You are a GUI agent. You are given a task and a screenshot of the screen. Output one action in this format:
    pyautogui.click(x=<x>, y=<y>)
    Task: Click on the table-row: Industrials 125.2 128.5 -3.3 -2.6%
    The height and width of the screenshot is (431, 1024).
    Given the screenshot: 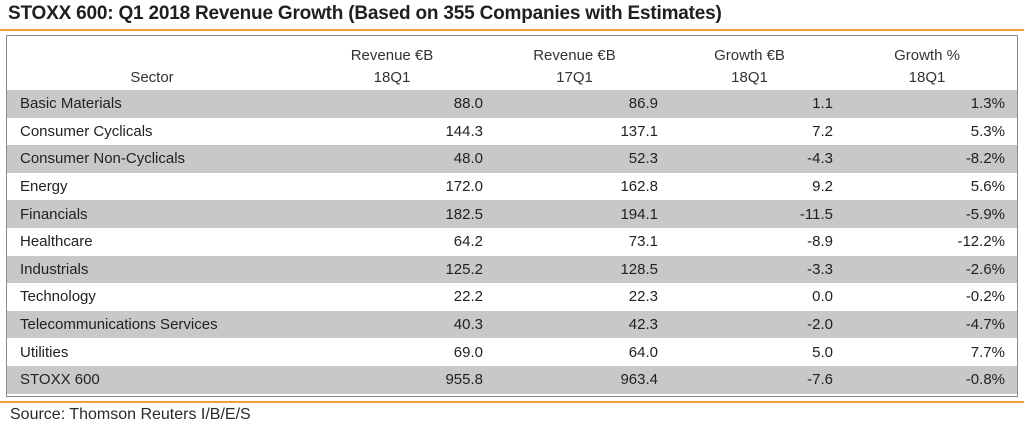 What is the action you would take?
    pyautogui.click(x=512, y=269)
    